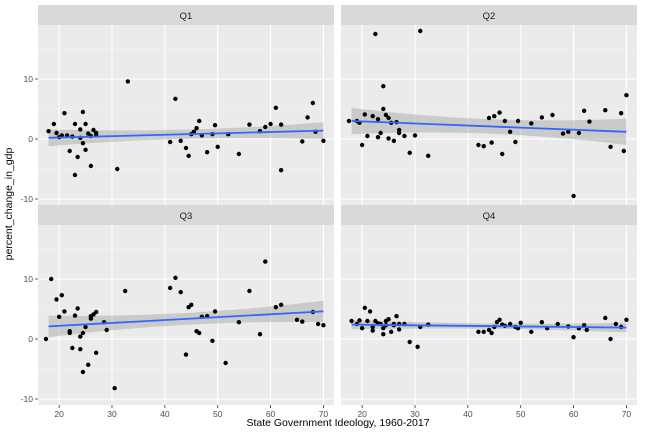  What do you see at coordinates (29, 279) in the screenshot?
I see `y-tick-label: 10` at bounding box center [29, 279].